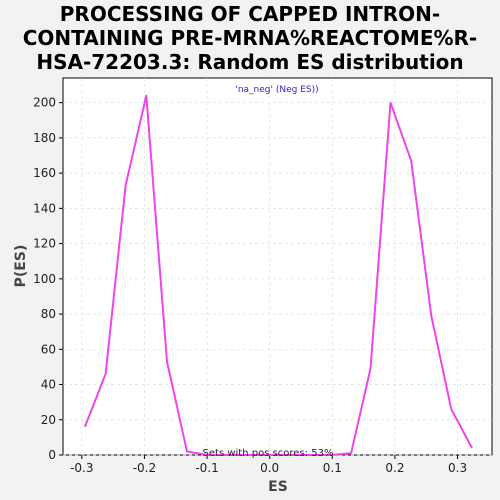  I want to click on chart-title-line-2: CONTAINING PRE-MRNA%REACTOME%R-, so click(250, 38).